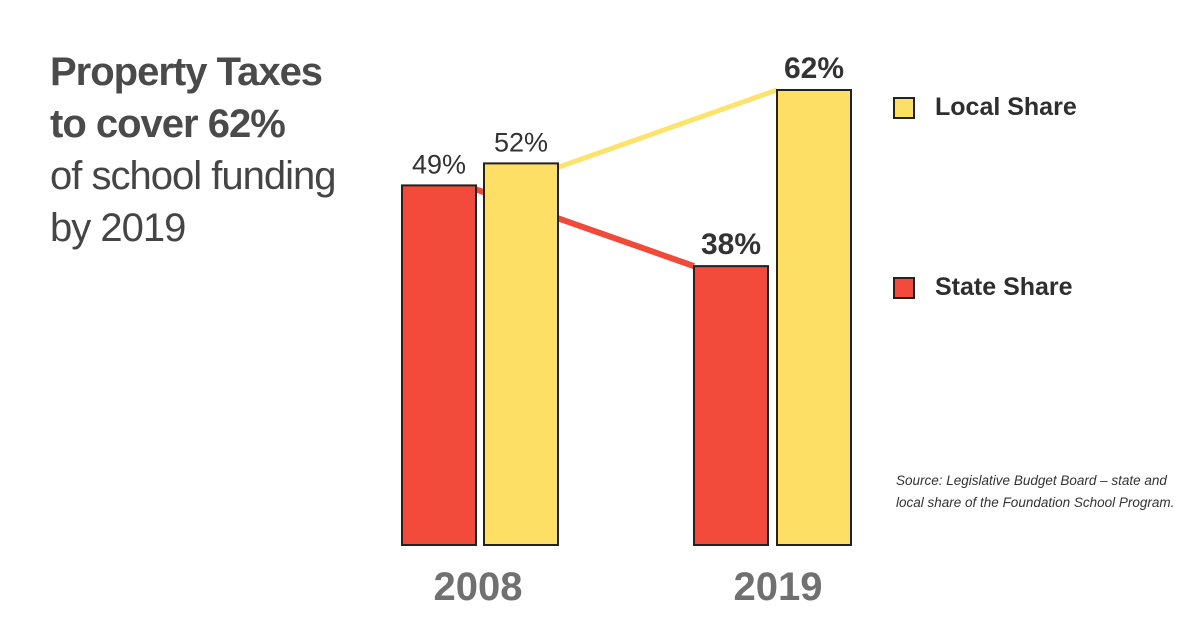  What do you see at coordinates (814, 68) in the screenshot?
I see `data-label-local-2019: 62%` at bounding box center [814, 68].